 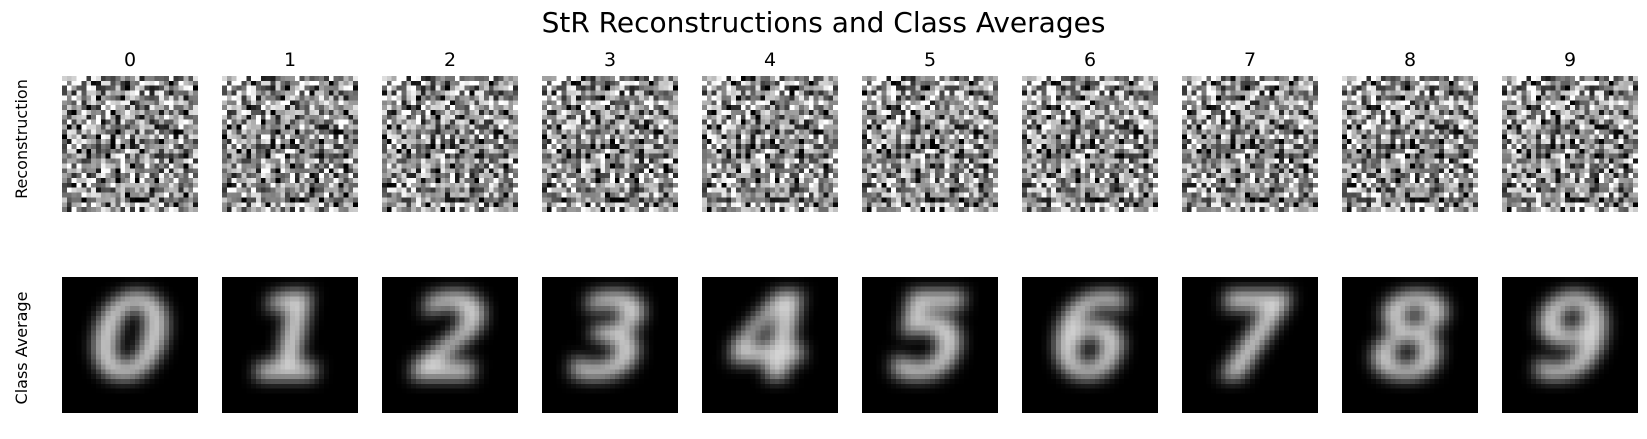 I want to click on column-label-3: 3, so click(x=610, y=60).